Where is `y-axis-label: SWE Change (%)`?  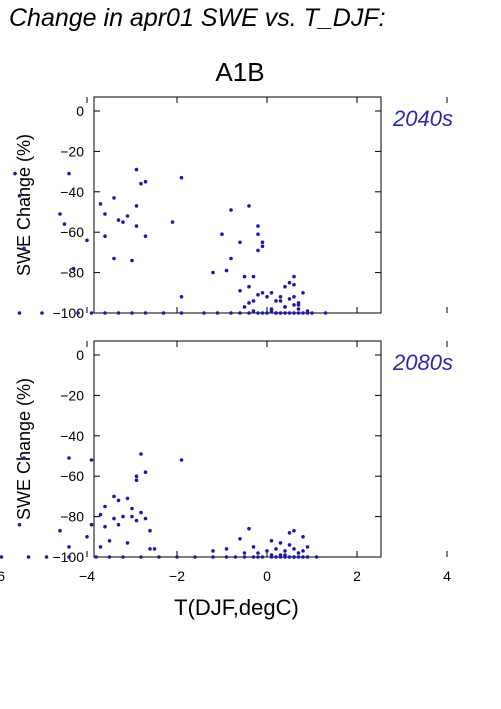
y-axis-label: SWE Change (%) is located at coordinates (24, 205).